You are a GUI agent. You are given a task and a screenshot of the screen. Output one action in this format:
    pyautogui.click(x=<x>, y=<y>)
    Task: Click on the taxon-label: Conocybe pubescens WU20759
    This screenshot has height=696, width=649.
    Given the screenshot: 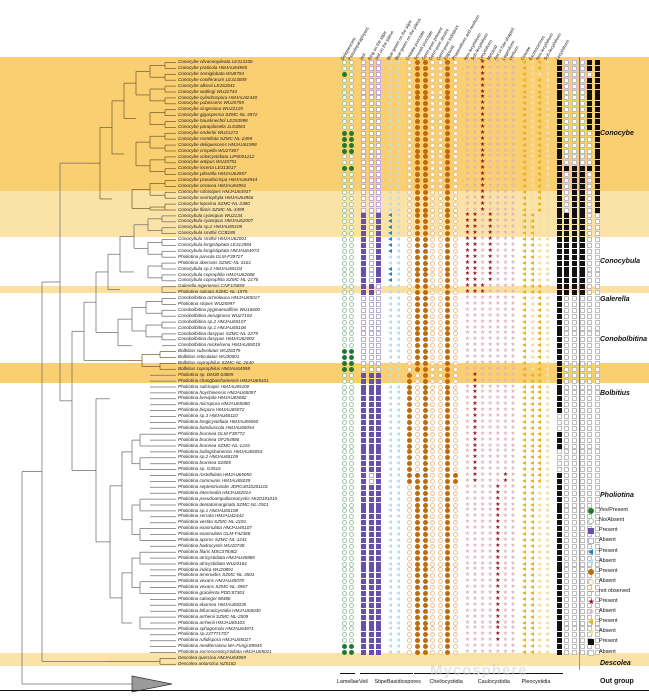 What is the action you would take?
    pyautogui.click(x=211, y=103)
    